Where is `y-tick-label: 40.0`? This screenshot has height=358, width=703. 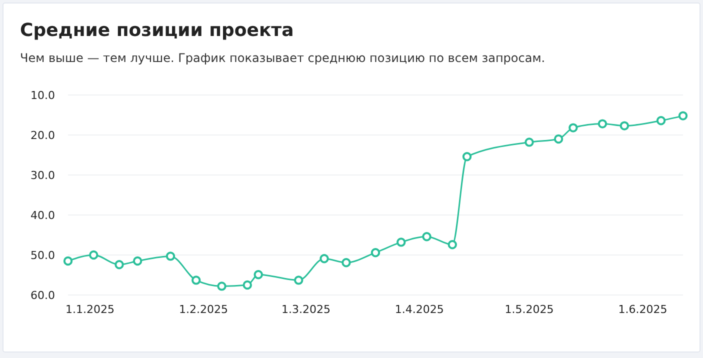 y-tick-label: 40.0 is located at coordinates (42, 215).